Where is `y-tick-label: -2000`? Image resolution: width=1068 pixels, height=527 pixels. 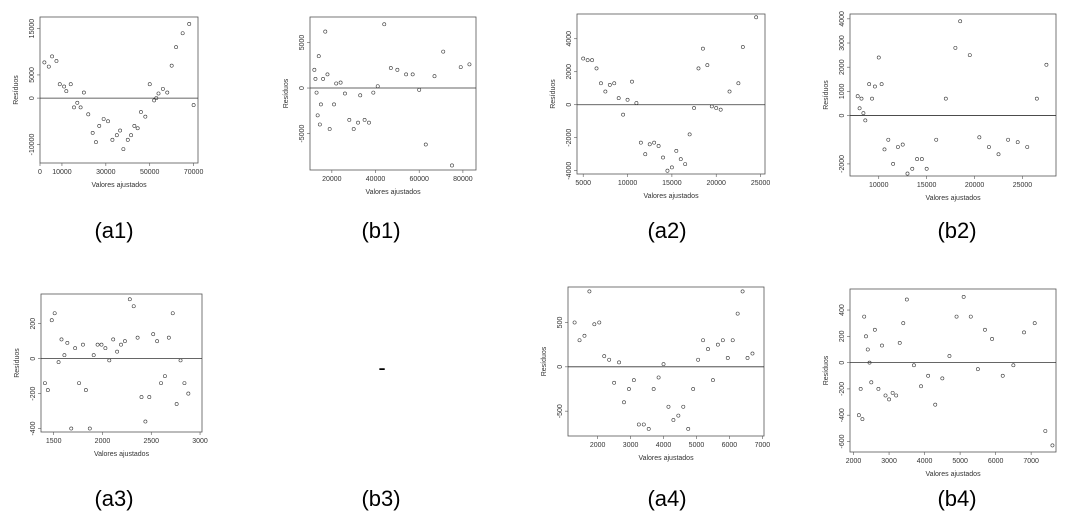
y-tick-label: -2000 is located at coordinates (842, 164).